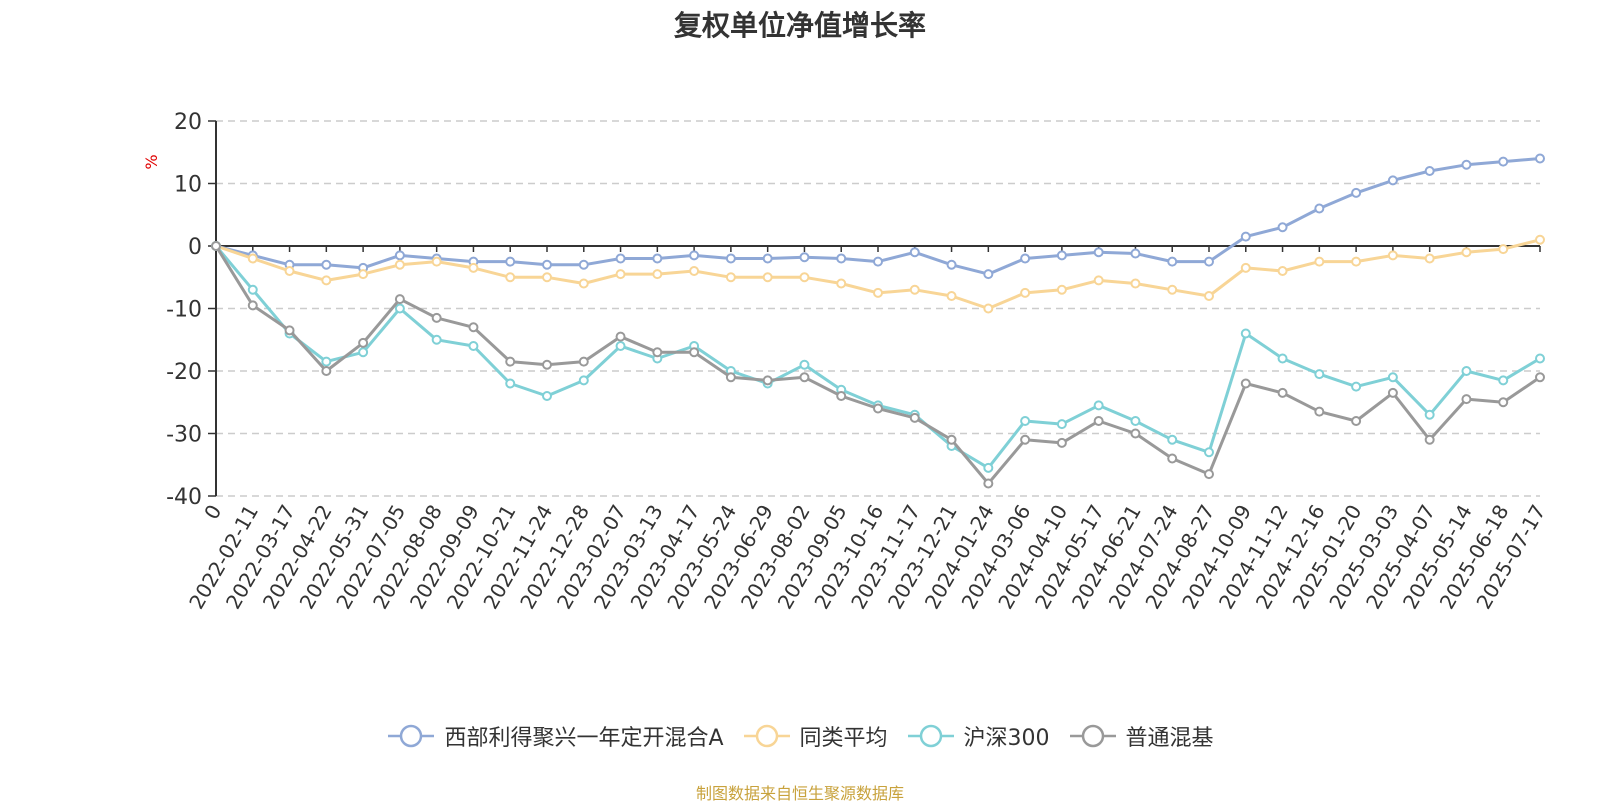 The width and height of the screenshot is (1600, 804). I want to click on legend-item: 普通混基, so click(1141, 736).